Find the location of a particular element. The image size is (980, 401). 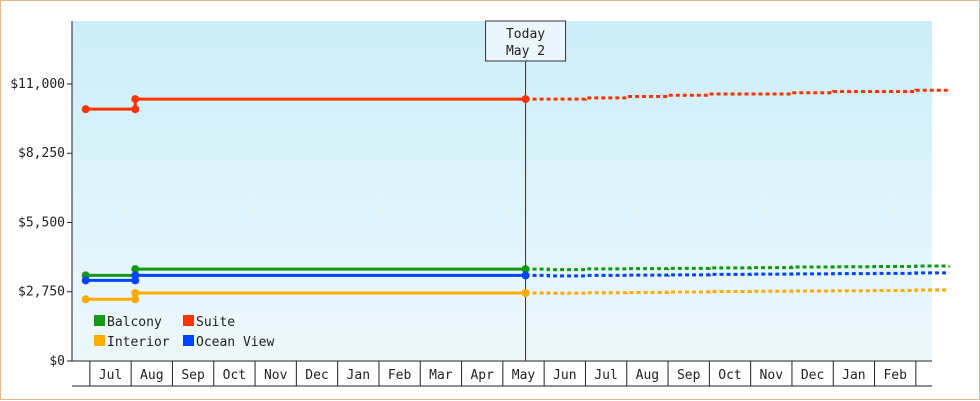

y-tick-label: $11,000 is located at coordinates (37, 84).